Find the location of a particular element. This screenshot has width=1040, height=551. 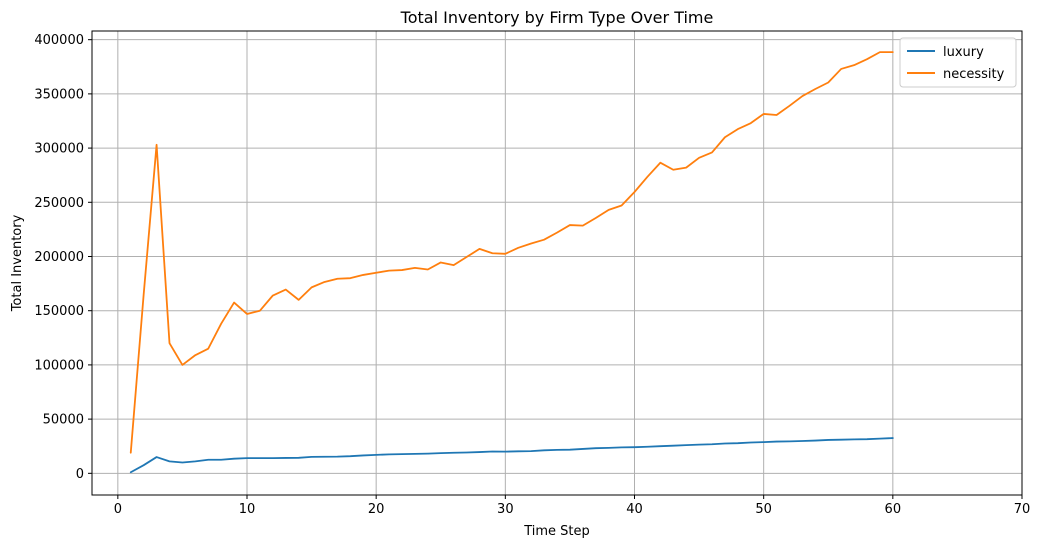

x-tick-label: 20 is located at coordinates (376, 509).